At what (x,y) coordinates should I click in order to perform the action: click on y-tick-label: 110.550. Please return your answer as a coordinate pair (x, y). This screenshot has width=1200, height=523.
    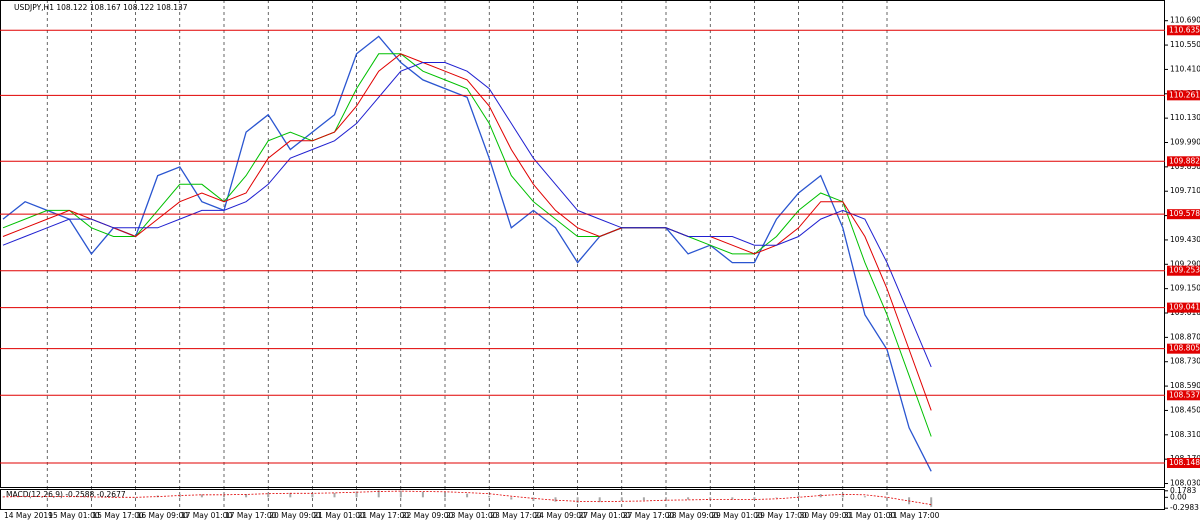
    Looking at the image, I should click on (1185, 44).